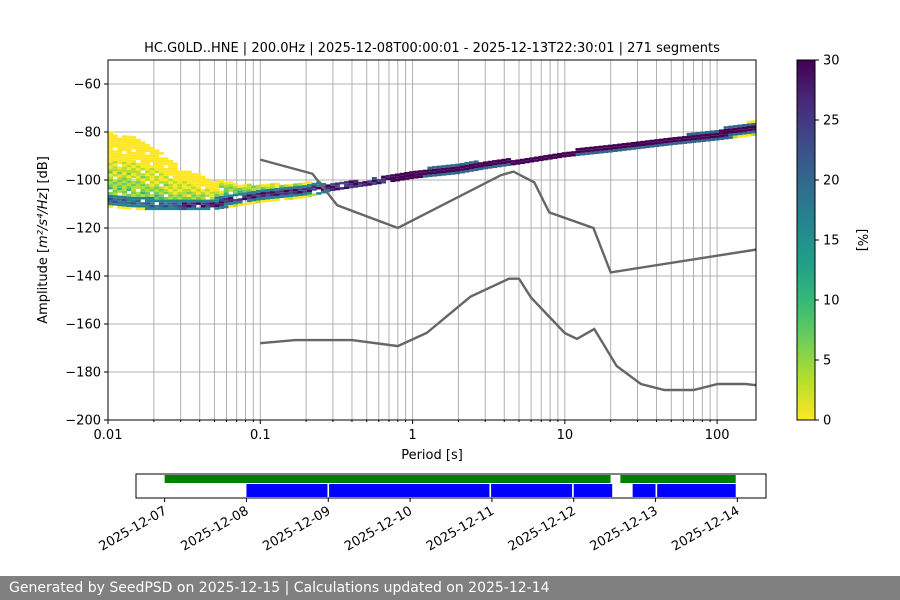  Describe the element at coordinates (87, 85) in the screenshot. I see `y-tick-label: −60` at that location.